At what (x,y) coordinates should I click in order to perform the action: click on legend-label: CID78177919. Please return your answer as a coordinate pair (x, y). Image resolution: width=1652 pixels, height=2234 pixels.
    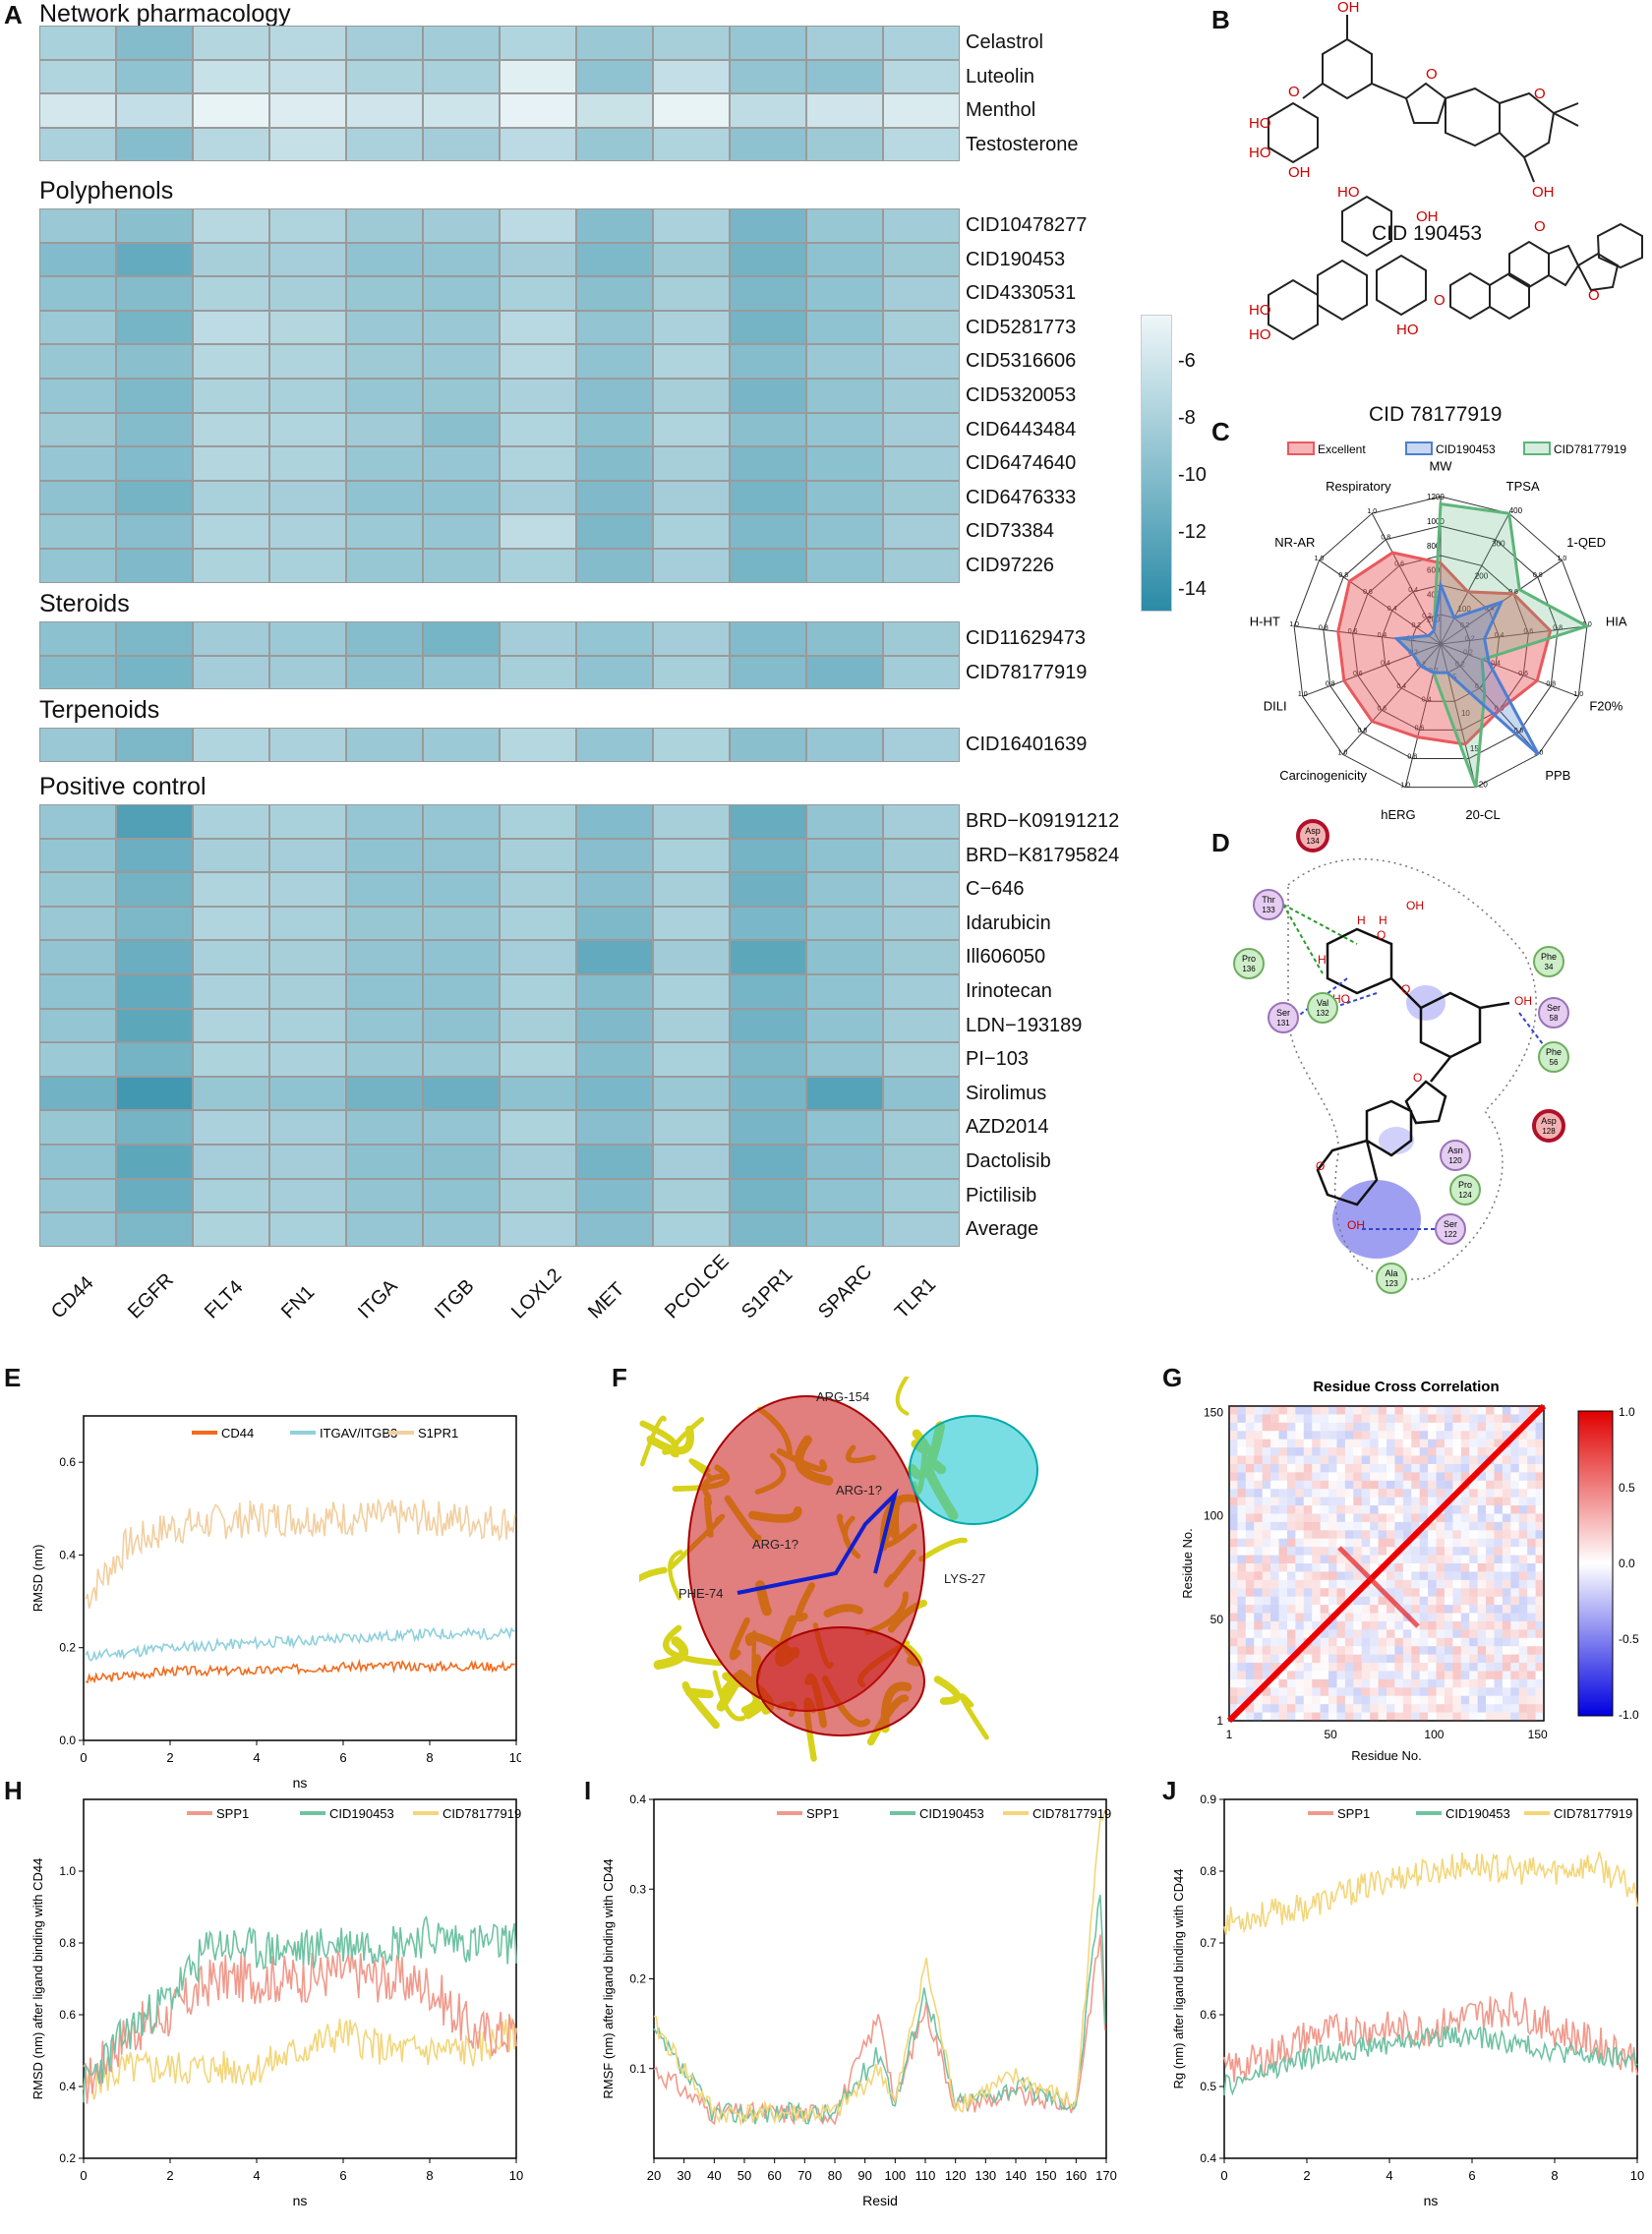
    Looking at the image, I should click on (1593, 1814).